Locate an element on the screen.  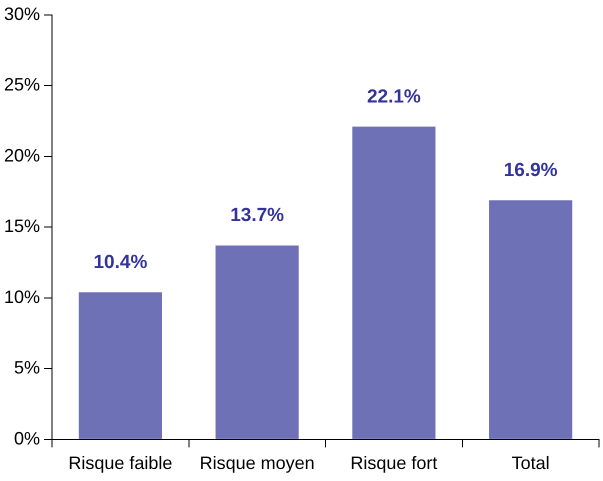
y-tick-label: 15% is located at coordinates (22, 226).